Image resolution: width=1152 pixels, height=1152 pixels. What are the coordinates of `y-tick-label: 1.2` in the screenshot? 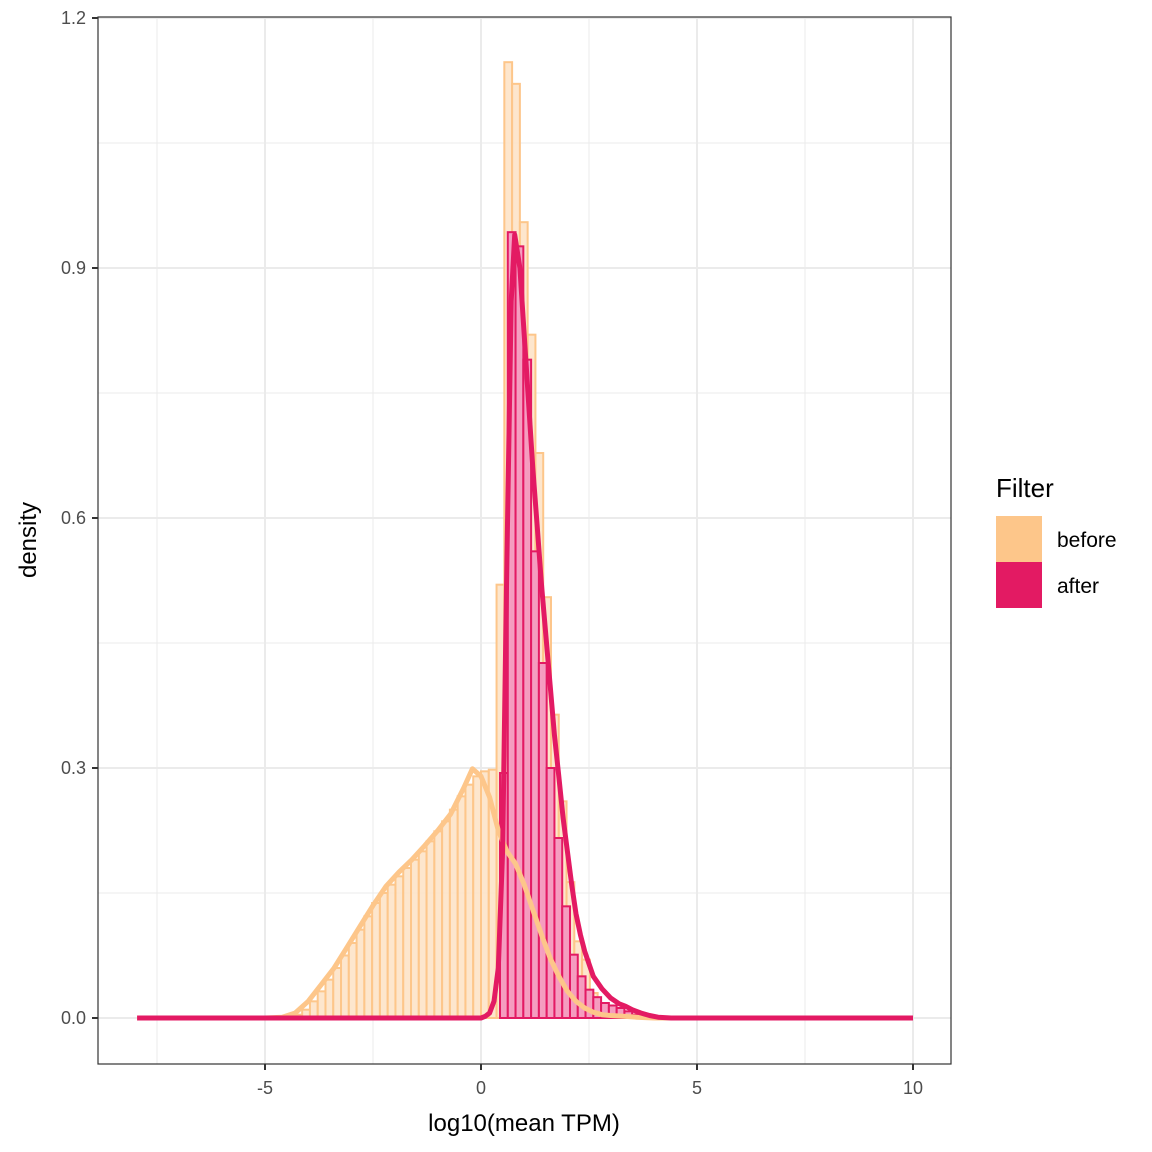 It's located at (73, 18).